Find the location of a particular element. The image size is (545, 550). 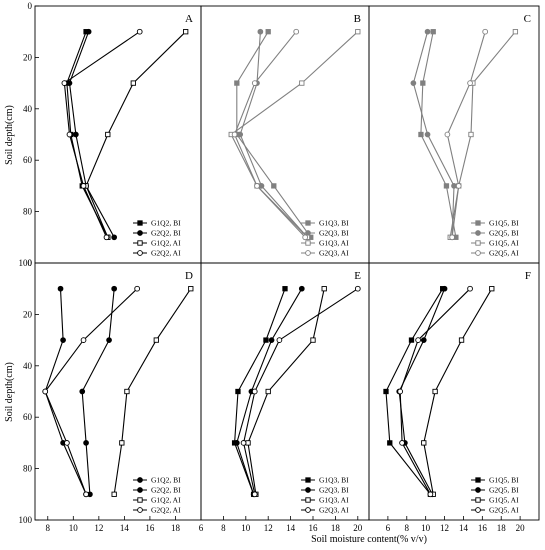

y-tick-label: 60 is located at coordinates (28, 417).